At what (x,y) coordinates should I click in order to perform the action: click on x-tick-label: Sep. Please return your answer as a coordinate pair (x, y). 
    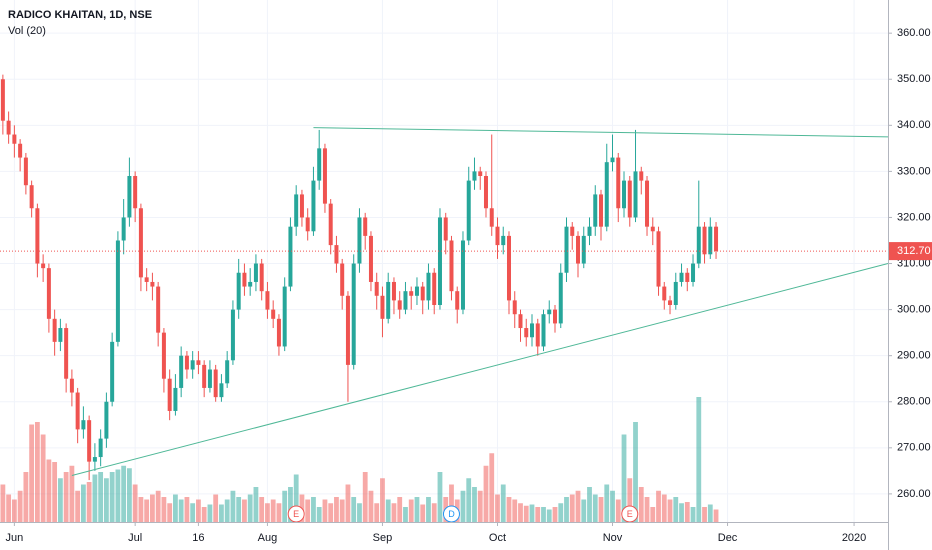
    Looking at the image, I should click on (383, 538).